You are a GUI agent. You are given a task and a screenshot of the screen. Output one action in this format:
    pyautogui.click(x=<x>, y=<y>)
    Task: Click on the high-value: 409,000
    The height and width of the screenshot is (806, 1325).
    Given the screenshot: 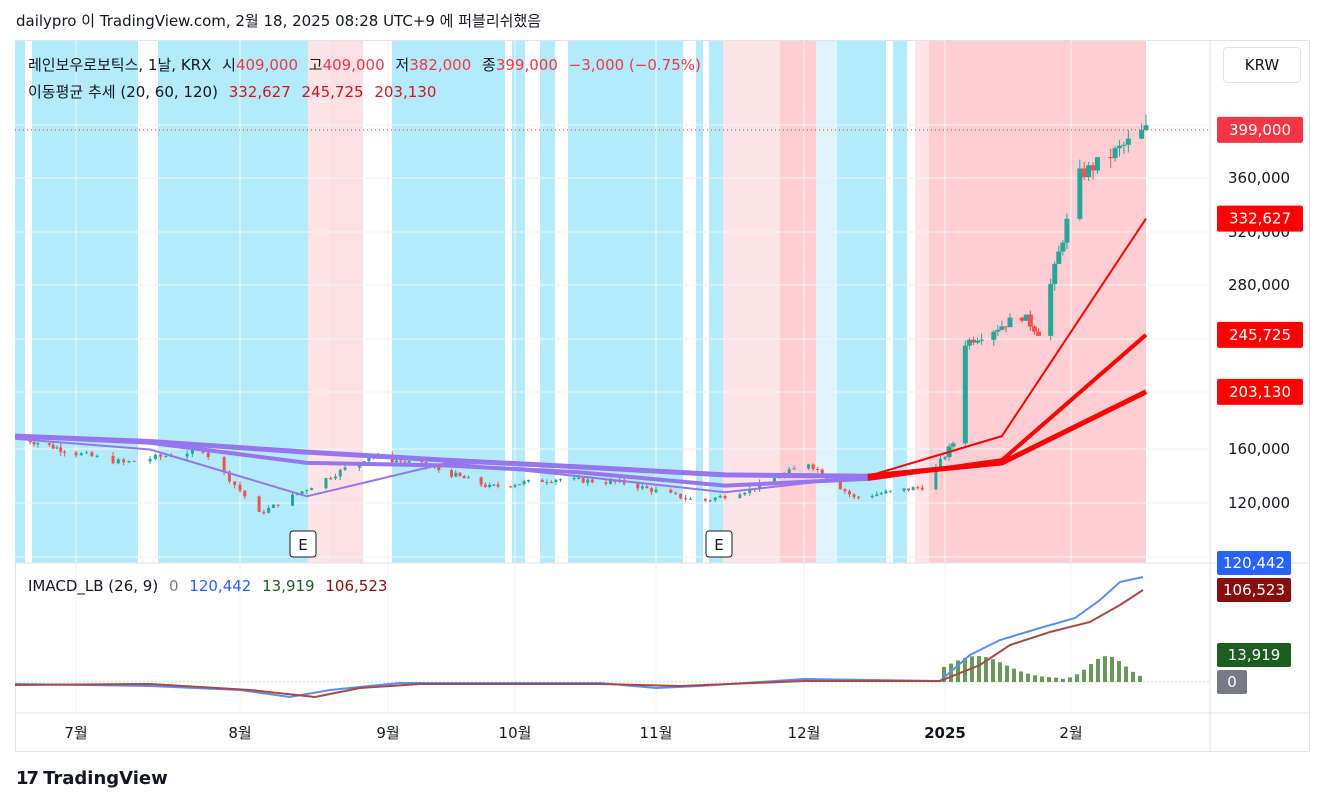 What is the action you would take?
    pyautogui.click(x=354, y=65)
    